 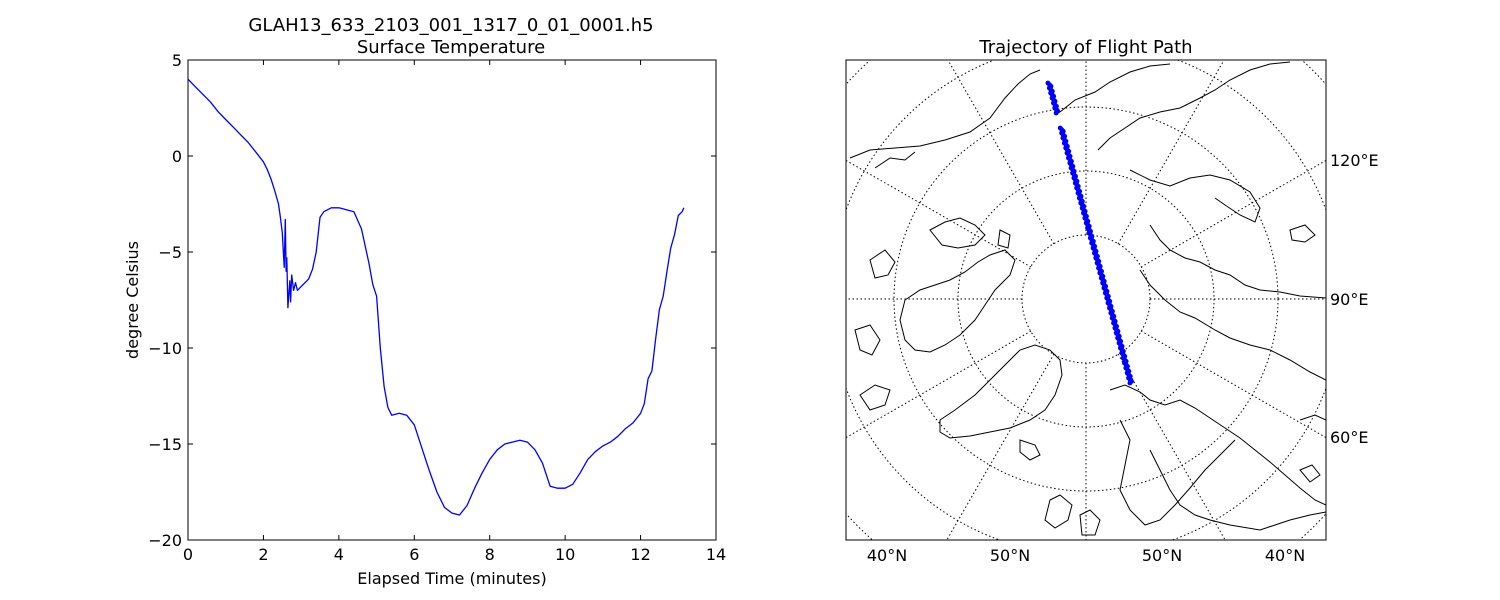 What do you see at coordinates (170, 252) in the screenshot?
I see `y-tick-label: −5` at bounding box center [170, 252].